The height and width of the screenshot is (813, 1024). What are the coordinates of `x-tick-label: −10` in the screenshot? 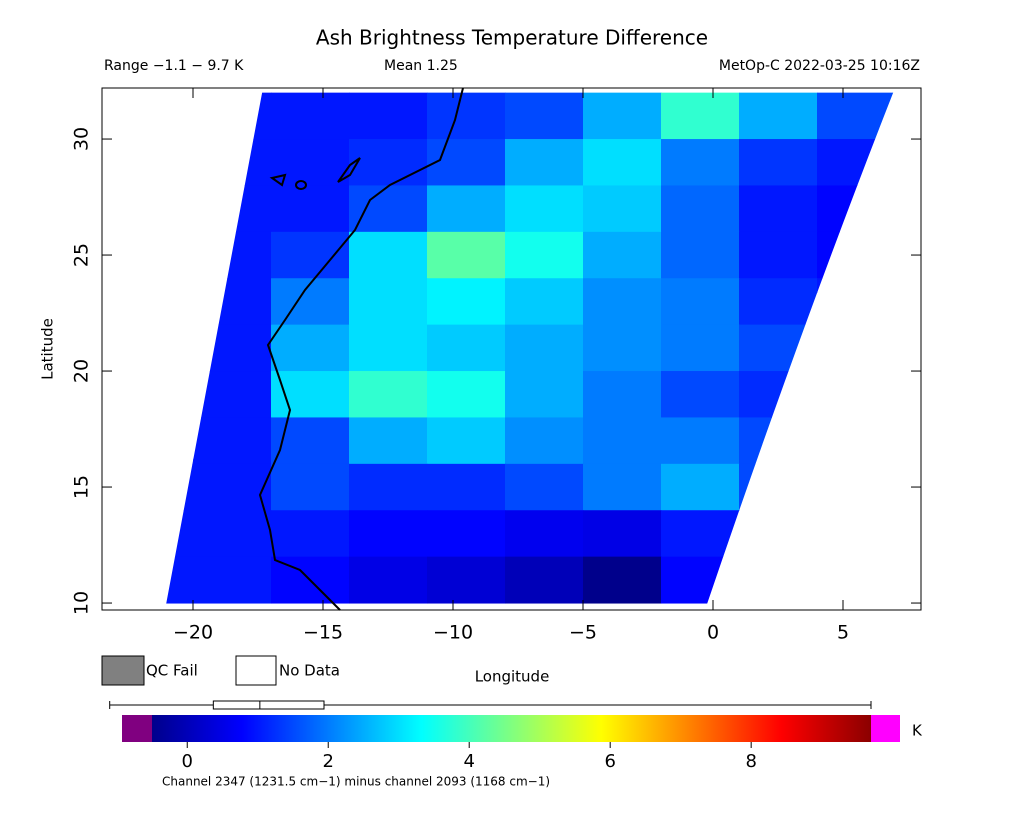 It's located at (453, 633).